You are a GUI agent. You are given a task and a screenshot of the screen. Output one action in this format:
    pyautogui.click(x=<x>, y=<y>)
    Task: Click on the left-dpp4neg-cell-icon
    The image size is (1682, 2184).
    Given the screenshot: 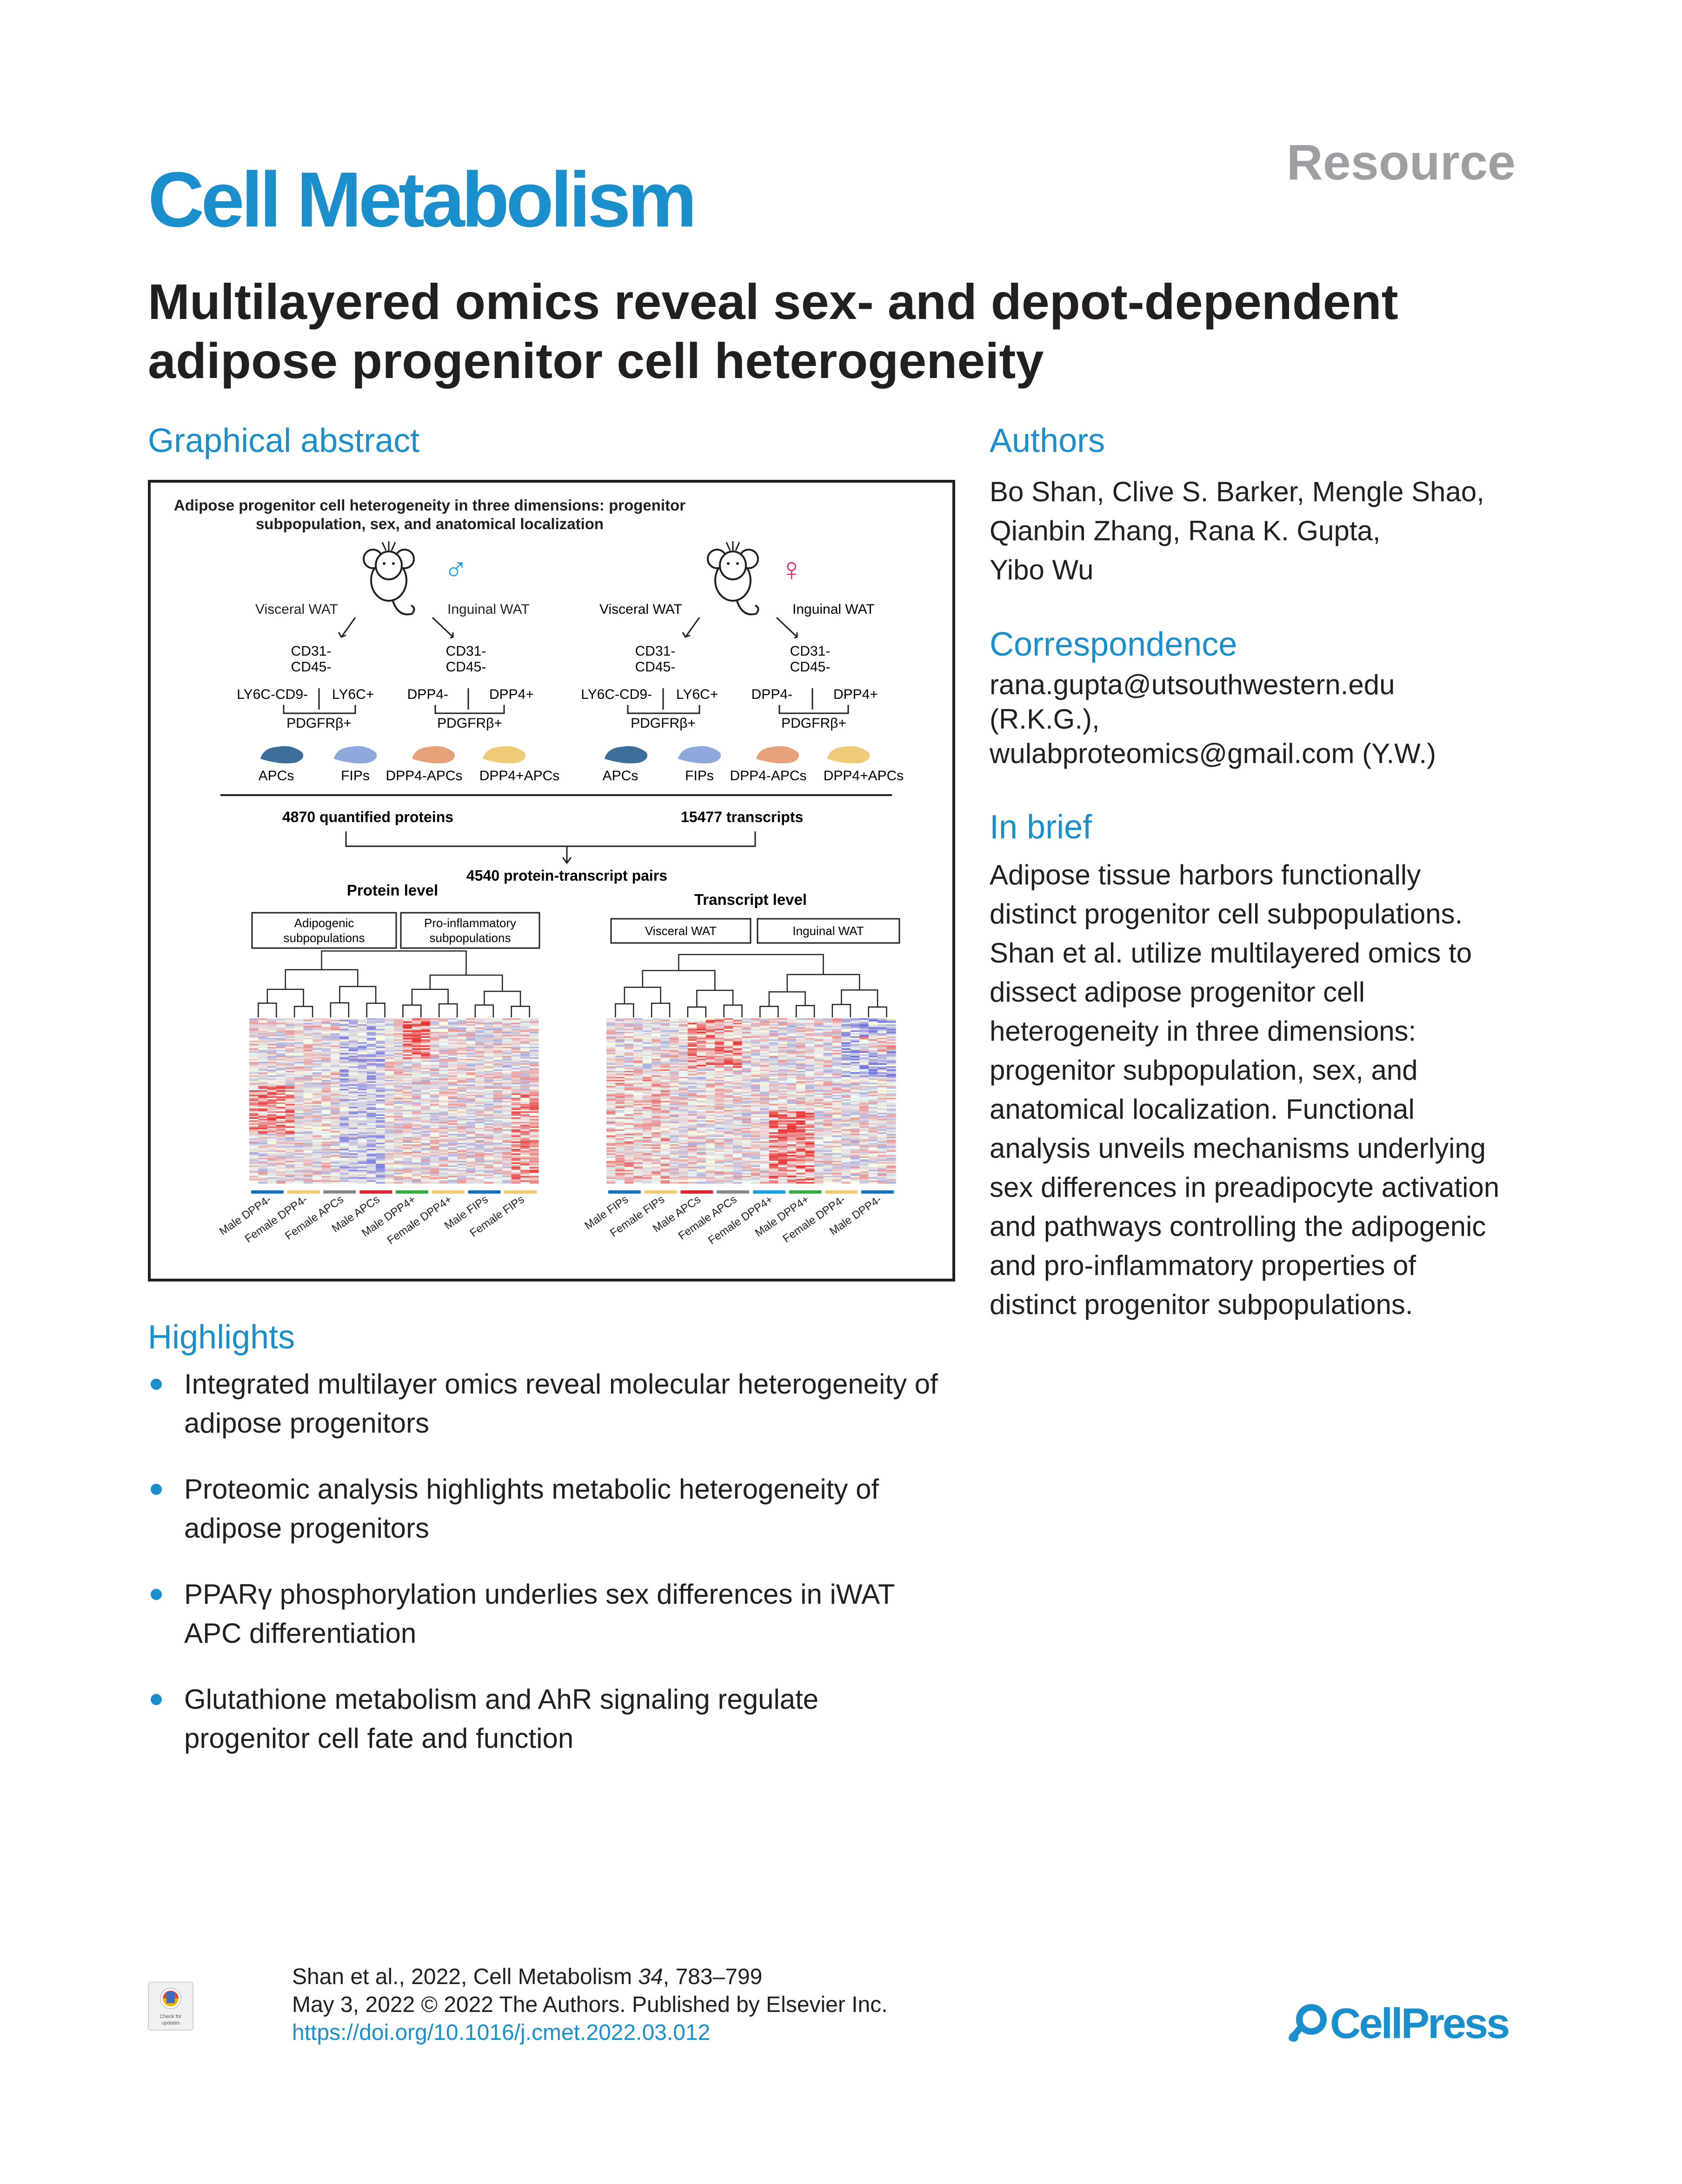 What is the action you would take?
    pyautogui.click(x=433, y=754)
    